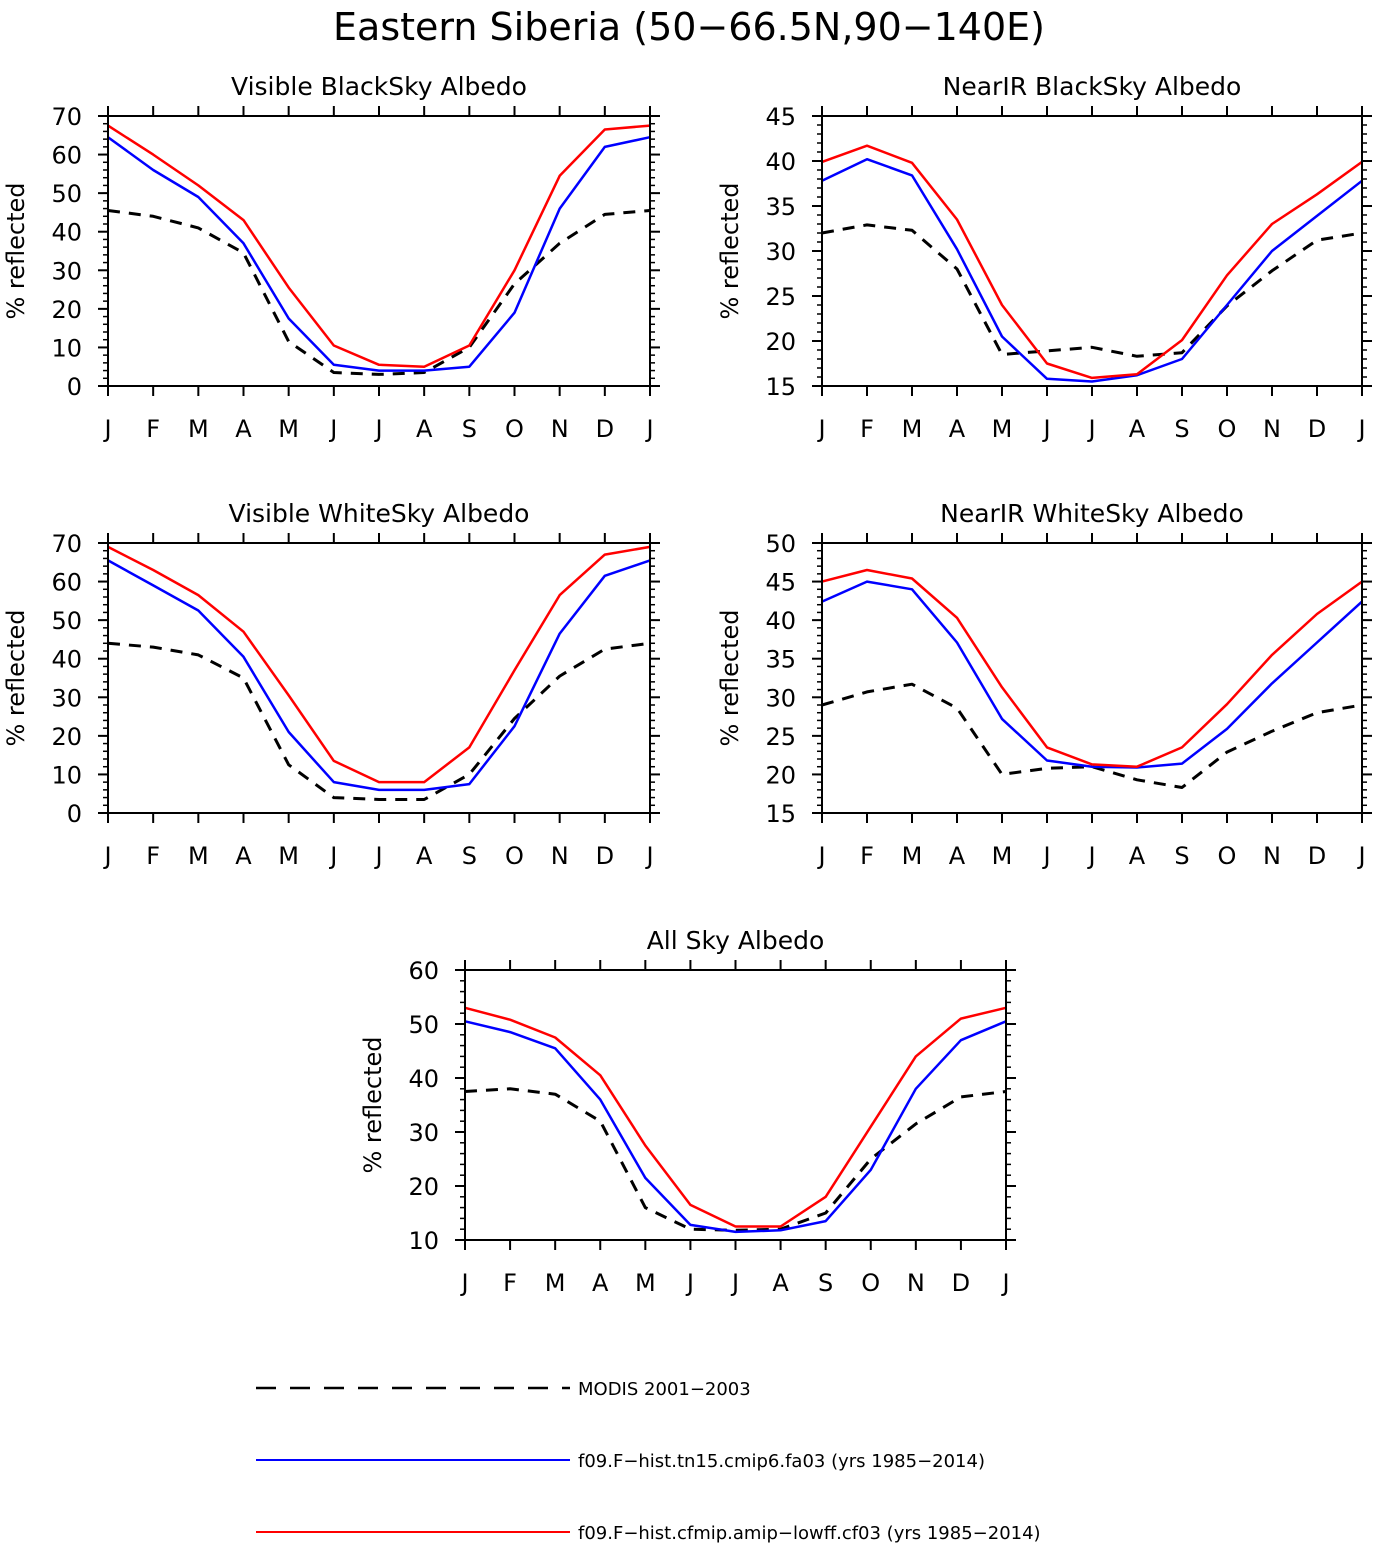 The image size is (1378, 1544). I want to click on panel-title: Visible BlackSky Albedo, so click(379, 86).